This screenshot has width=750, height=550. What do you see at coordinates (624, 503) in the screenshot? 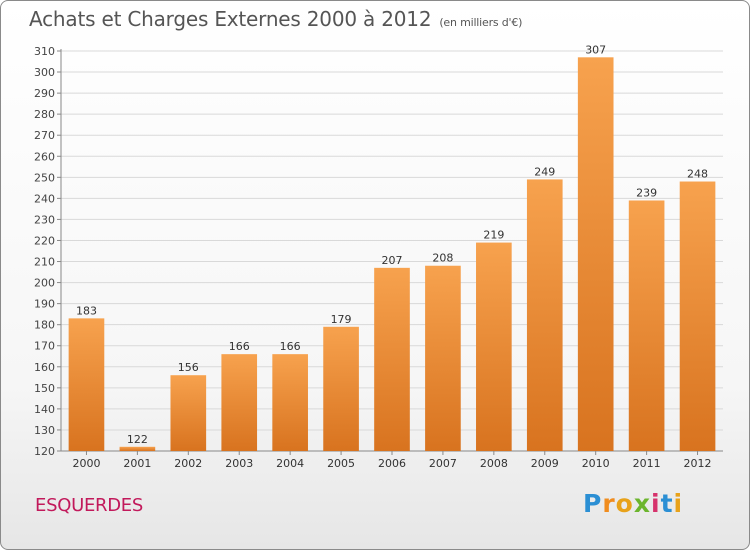
I see `logo-letter: o` at bounding box center [624, 503].